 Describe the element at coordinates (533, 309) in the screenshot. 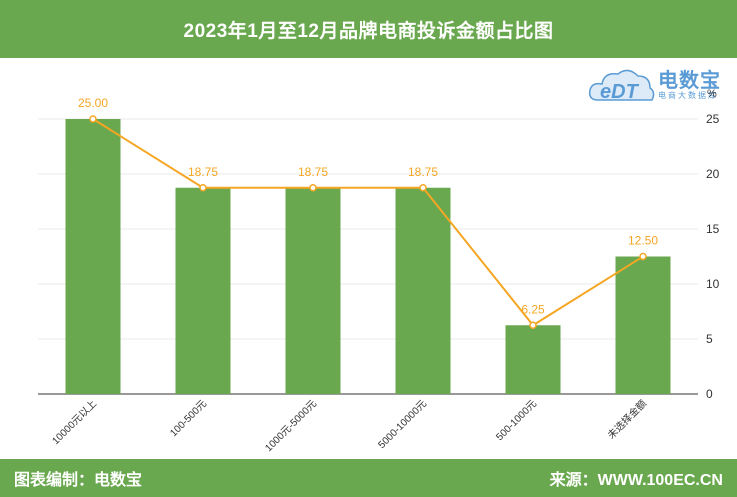

I see `data-label: 6.25` at that location.